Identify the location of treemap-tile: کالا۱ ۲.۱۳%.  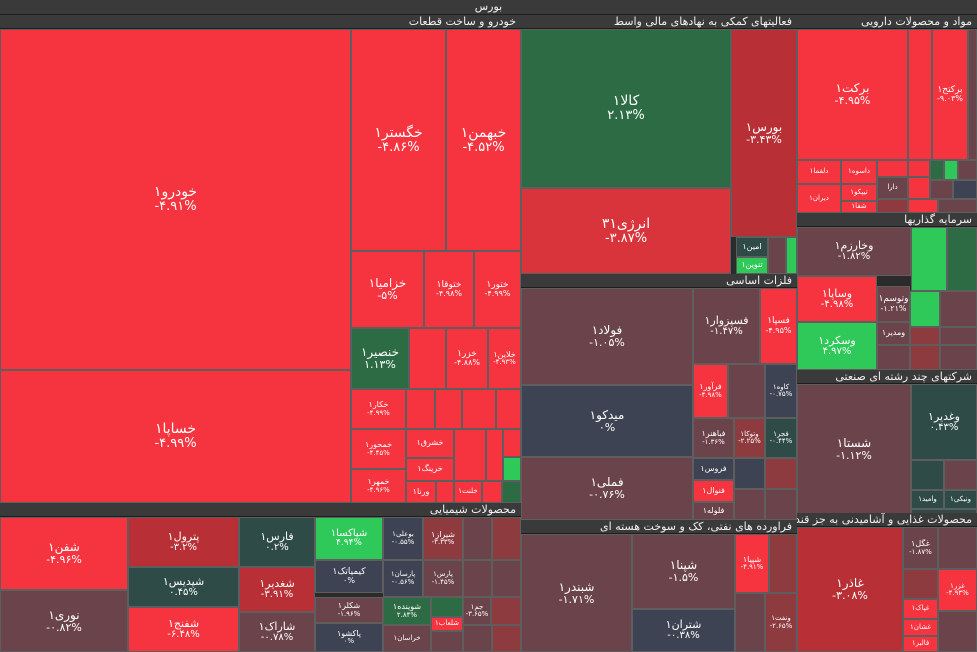
(626, 108).